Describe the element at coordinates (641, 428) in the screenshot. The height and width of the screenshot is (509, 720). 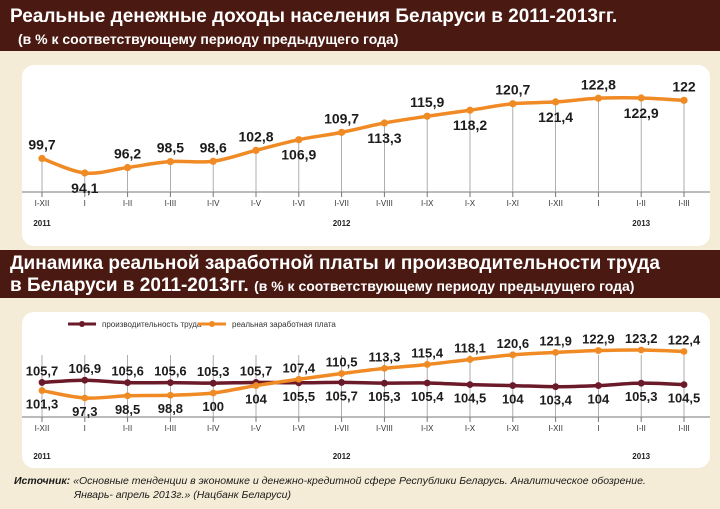
I see `chart2-tick-label: I-II` at that location.